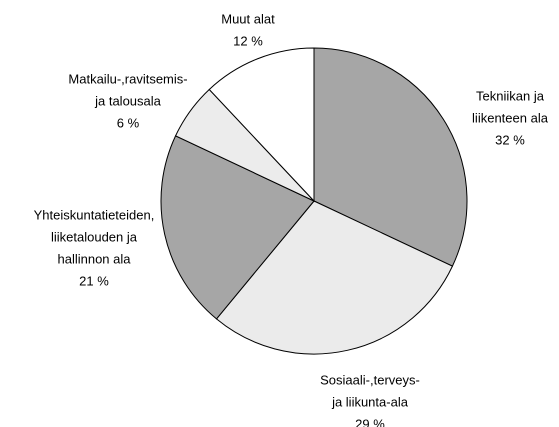 This screenshot has height=427, width=559. I want to click on value-label: 6 %, so click(128, 122).